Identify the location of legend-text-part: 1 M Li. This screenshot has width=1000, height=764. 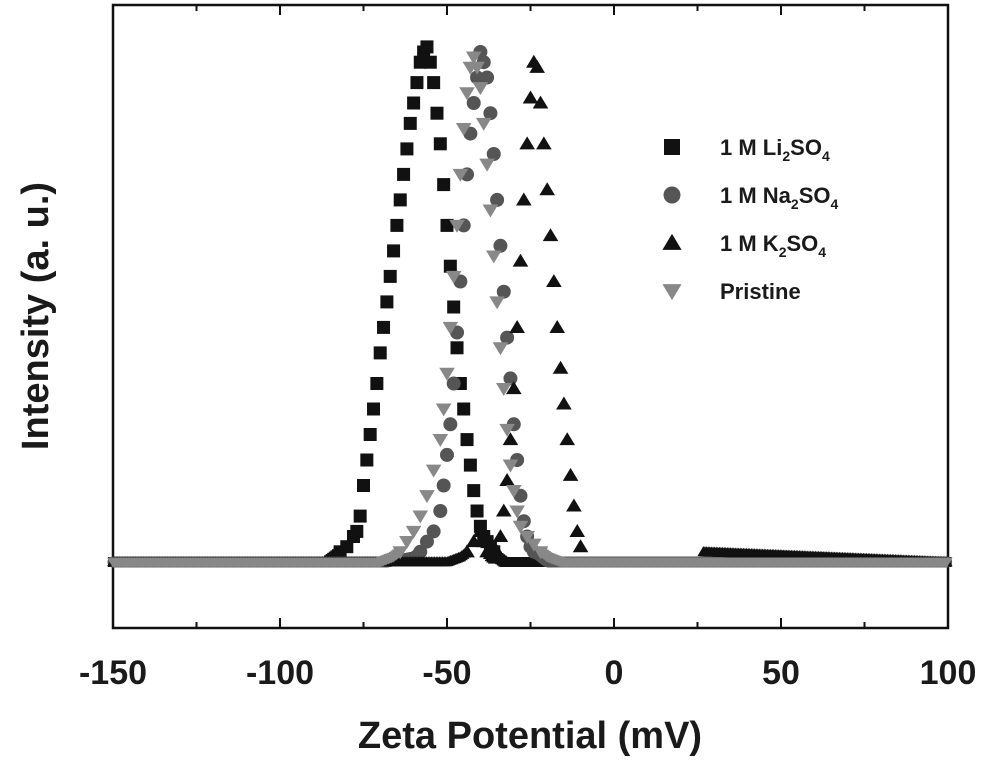
(751, 147).